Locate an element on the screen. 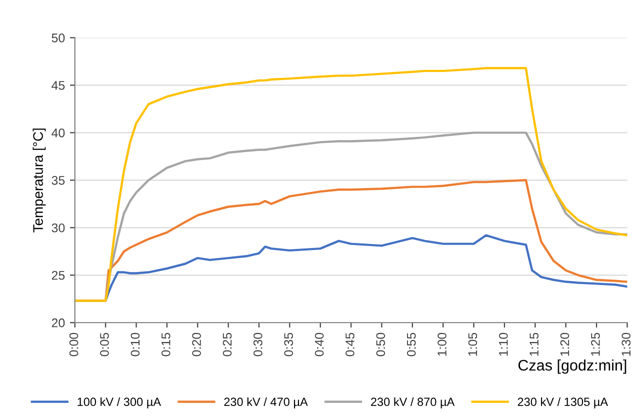 This screenshot has height=419, width=640. y-tick-label: 40 is located at coordinates (58, 133).